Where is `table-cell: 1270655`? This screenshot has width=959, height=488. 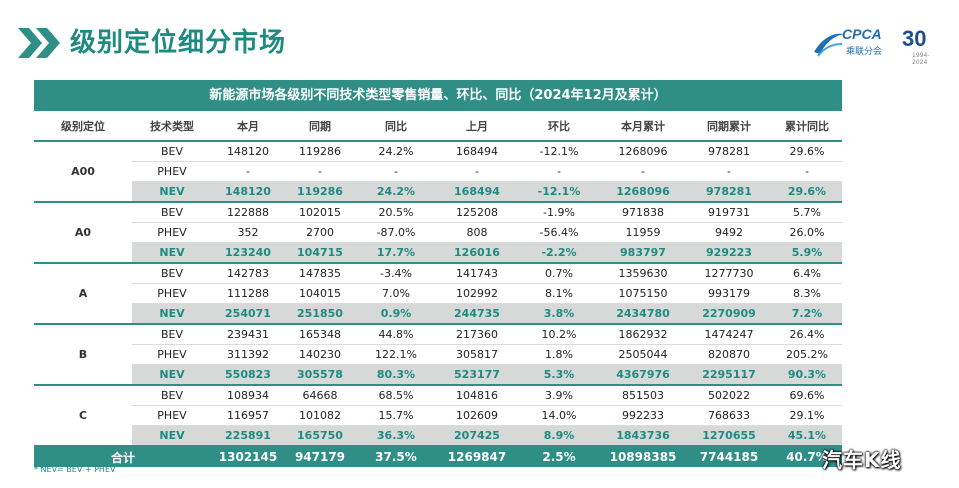 table-cell: 1270655 is located at coordinates (729, 436).